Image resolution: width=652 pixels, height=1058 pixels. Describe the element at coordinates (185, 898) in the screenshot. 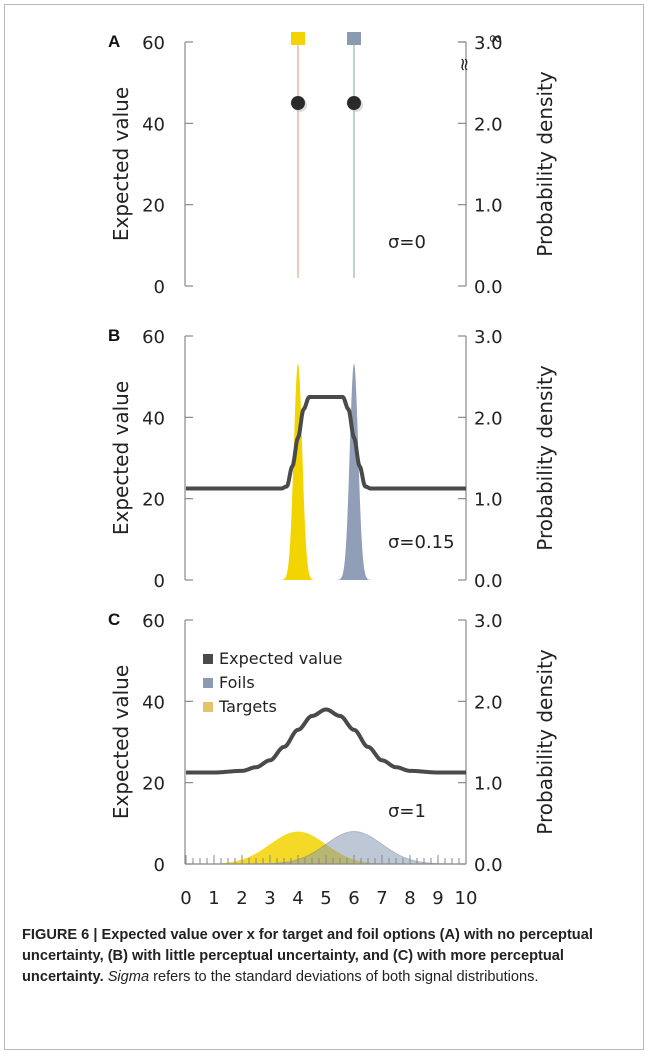

I see `x-tick-label: 0` at that location.